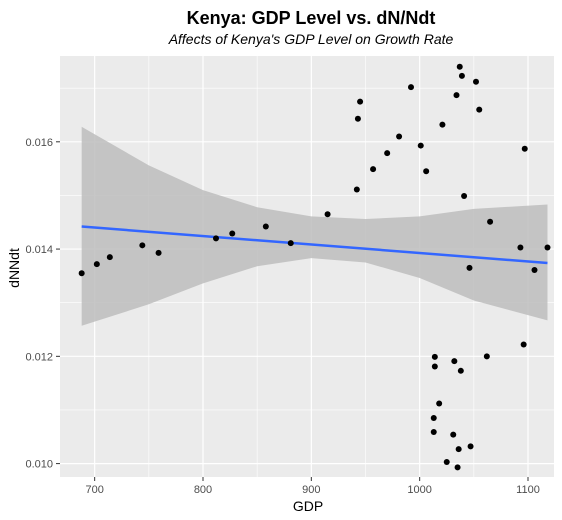  I want to click on y-tick-label: 0.014, so click(39, 250).